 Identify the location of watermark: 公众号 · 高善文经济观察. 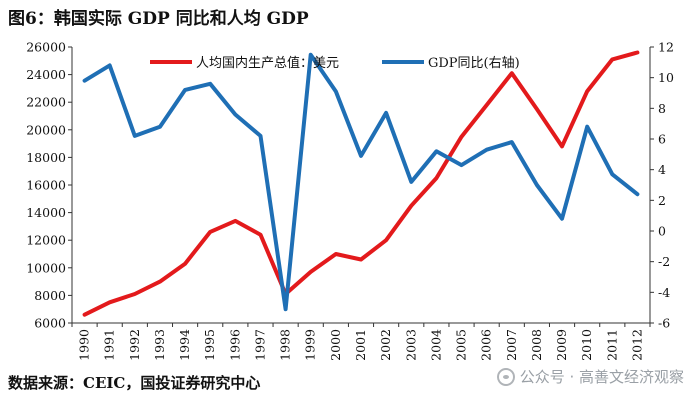
(590, 376).